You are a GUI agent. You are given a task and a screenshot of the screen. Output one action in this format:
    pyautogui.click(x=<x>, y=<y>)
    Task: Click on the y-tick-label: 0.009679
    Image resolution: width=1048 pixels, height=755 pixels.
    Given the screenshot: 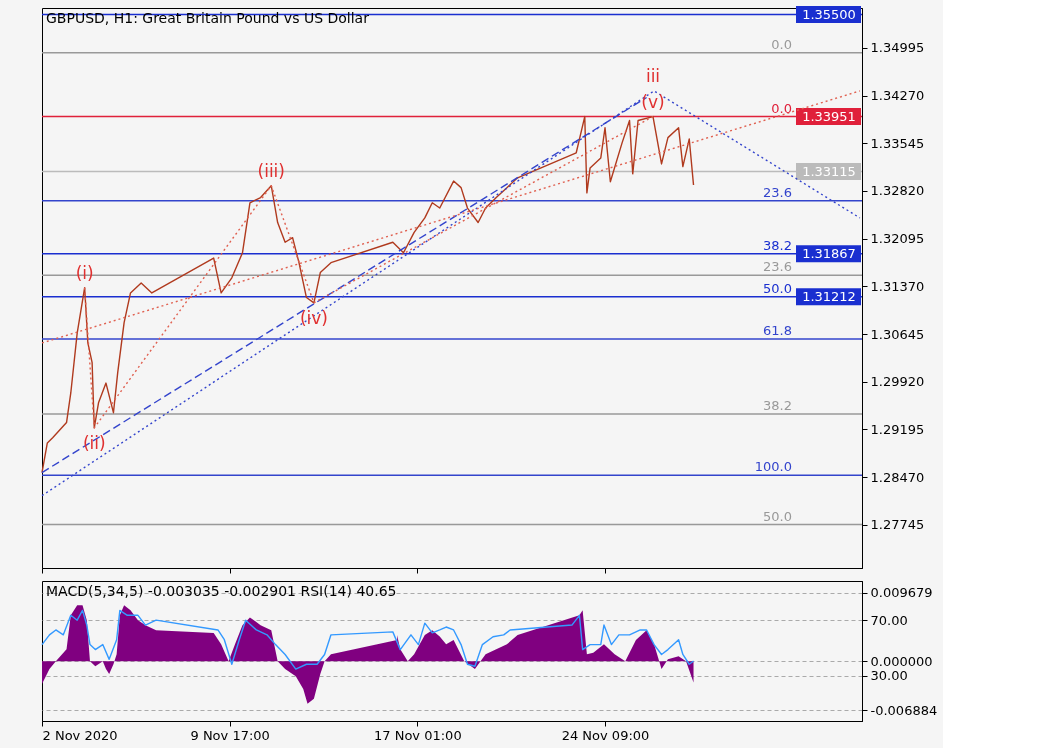 What is the action you would take?
    pyautogui.click(x=901, y=593)
    